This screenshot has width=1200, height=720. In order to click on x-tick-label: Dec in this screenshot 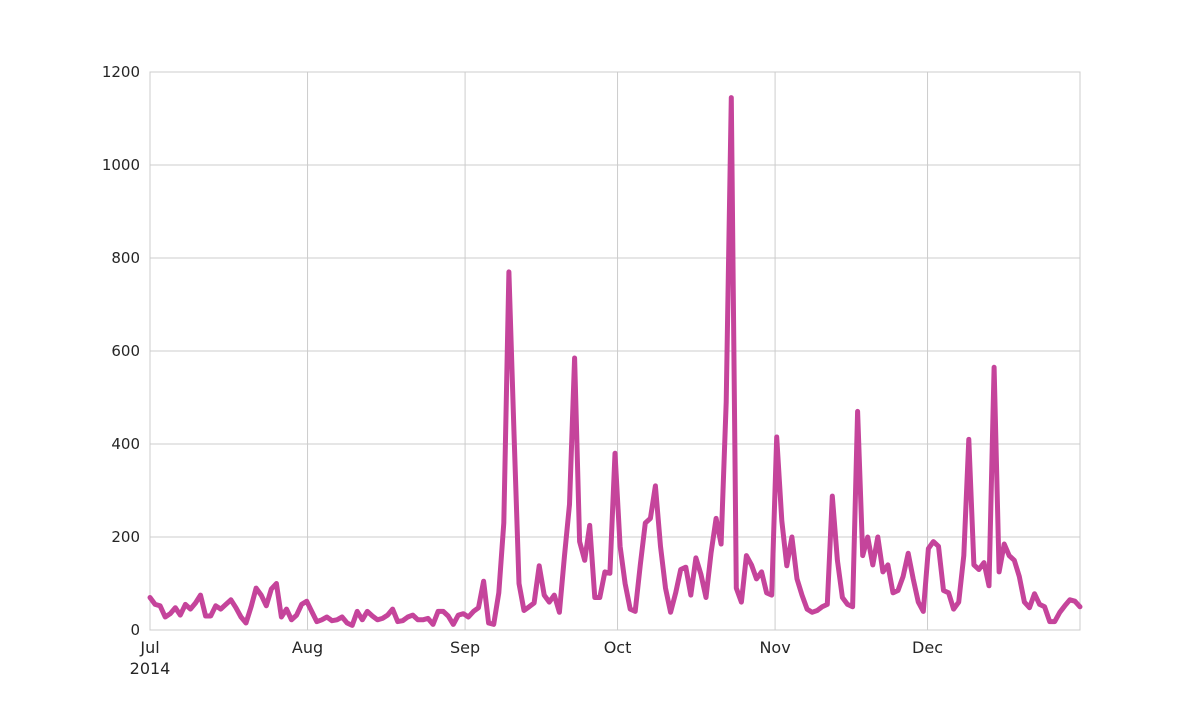, I will do `click(927, 647)`.